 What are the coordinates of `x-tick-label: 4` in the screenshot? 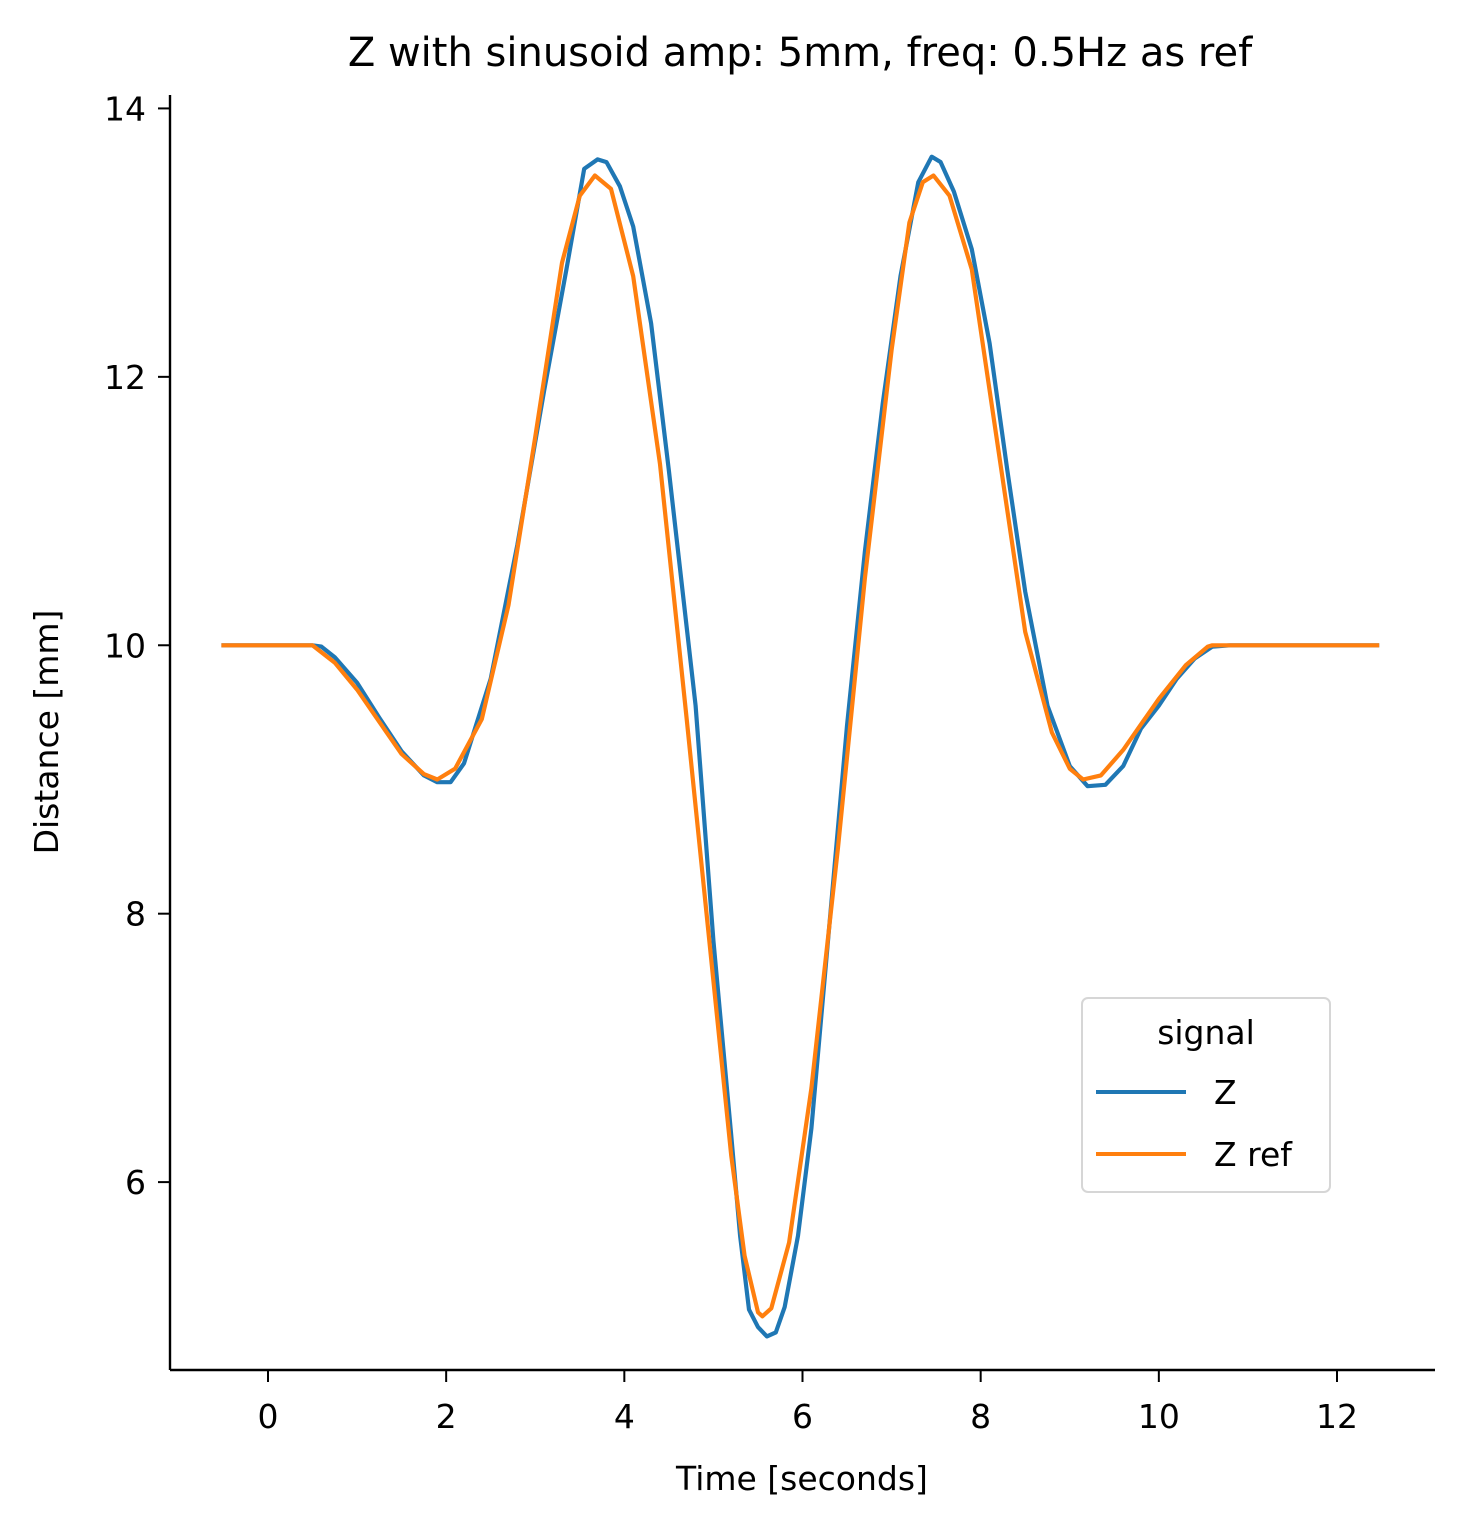 It's located at (624, 1416).